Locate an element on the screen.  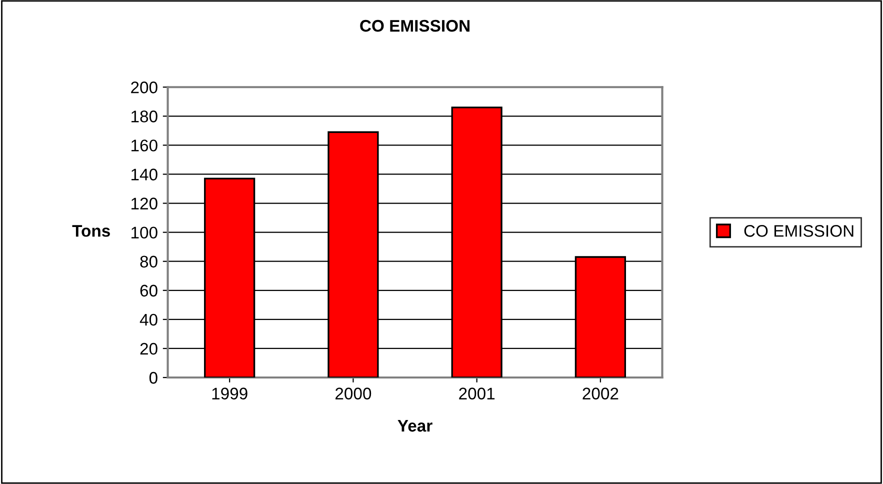
y-axis-title: Tons is located at coordinates (91, 231).